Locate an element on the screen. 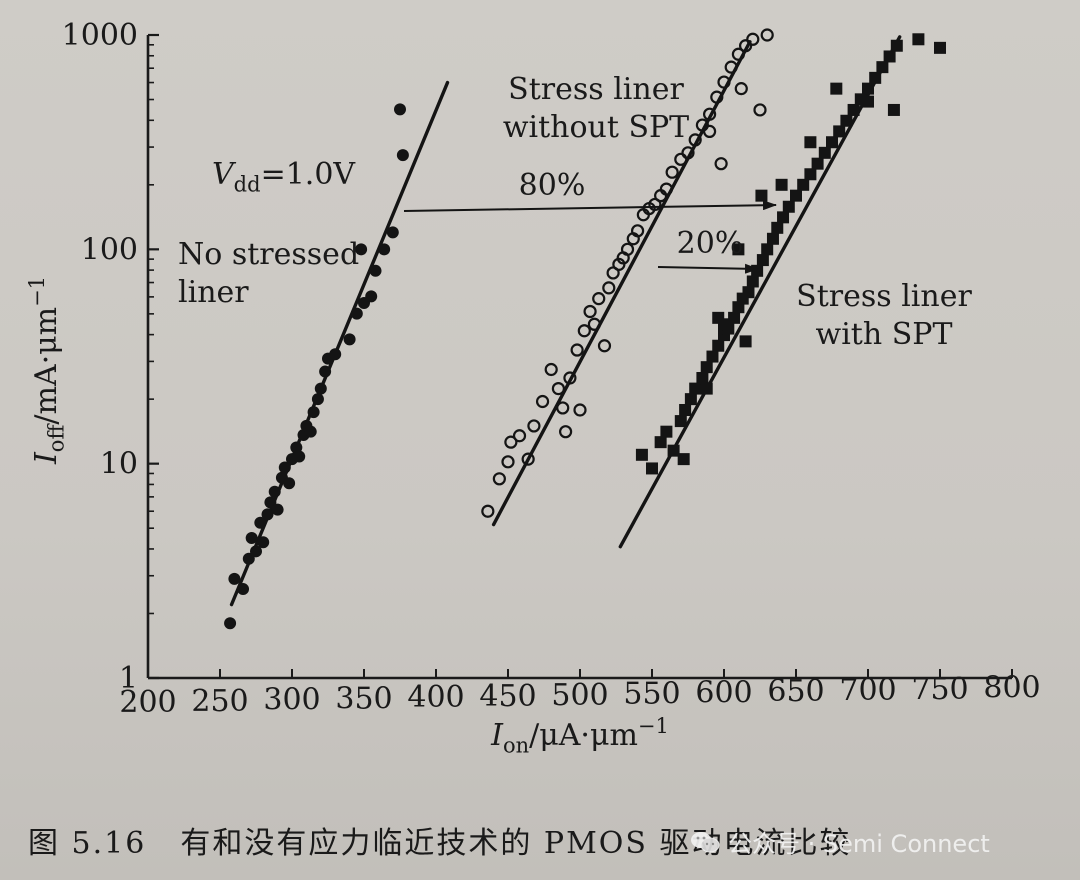  x-tick-label: 500 is located at coordinates (579, 695).